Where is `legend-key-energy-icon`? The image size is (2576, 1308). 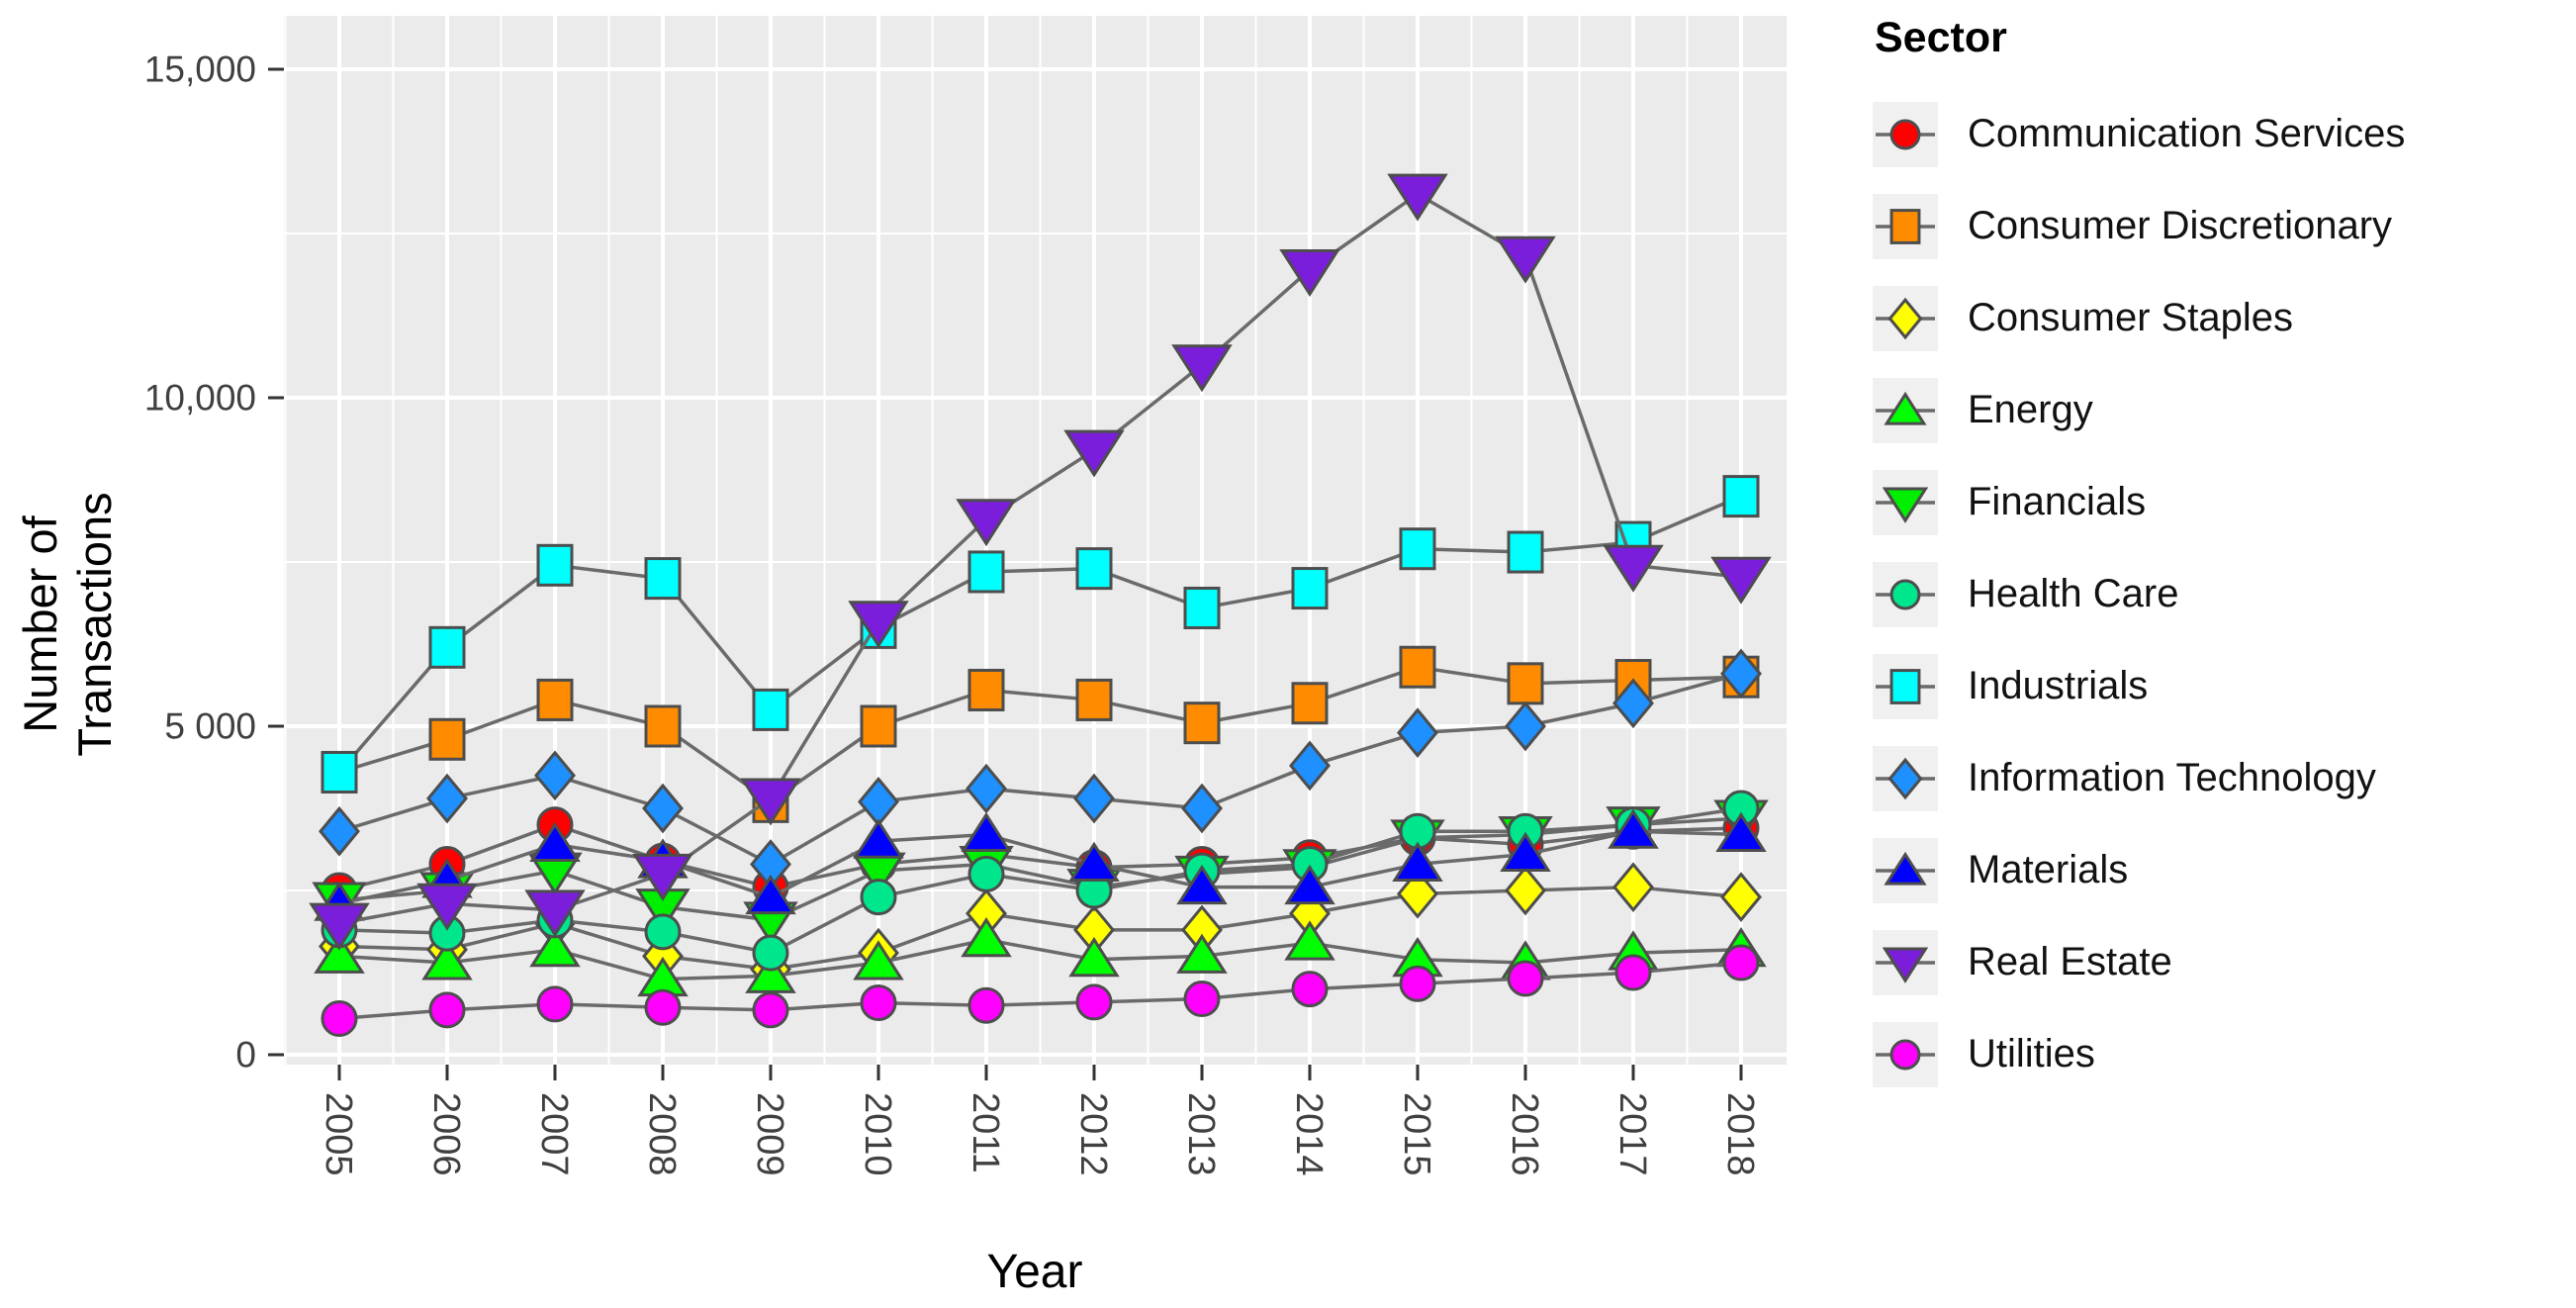
legend-key-energy-icon is located at coordinates (1906, 410).